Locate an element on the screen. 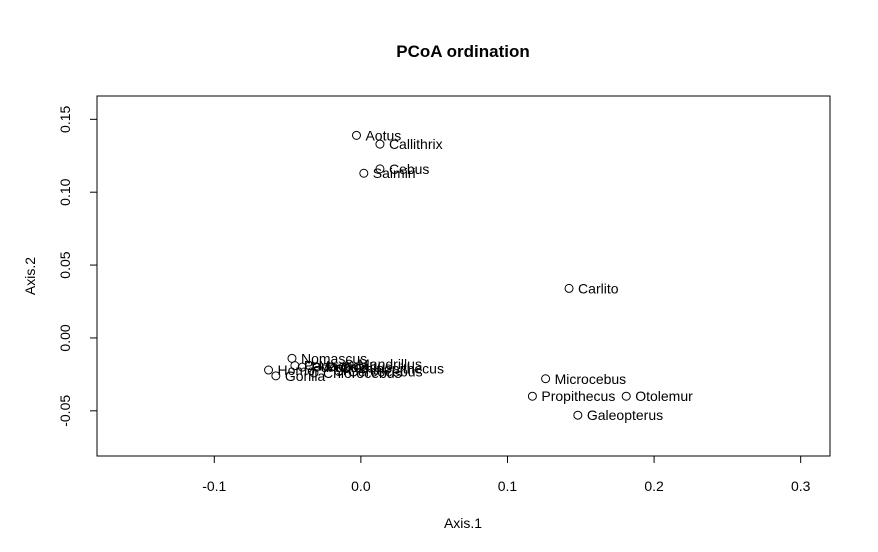 The width and height of the screenshot is (878, 552). x-tick-label: 0.1 is located at coordinates (508, 486).